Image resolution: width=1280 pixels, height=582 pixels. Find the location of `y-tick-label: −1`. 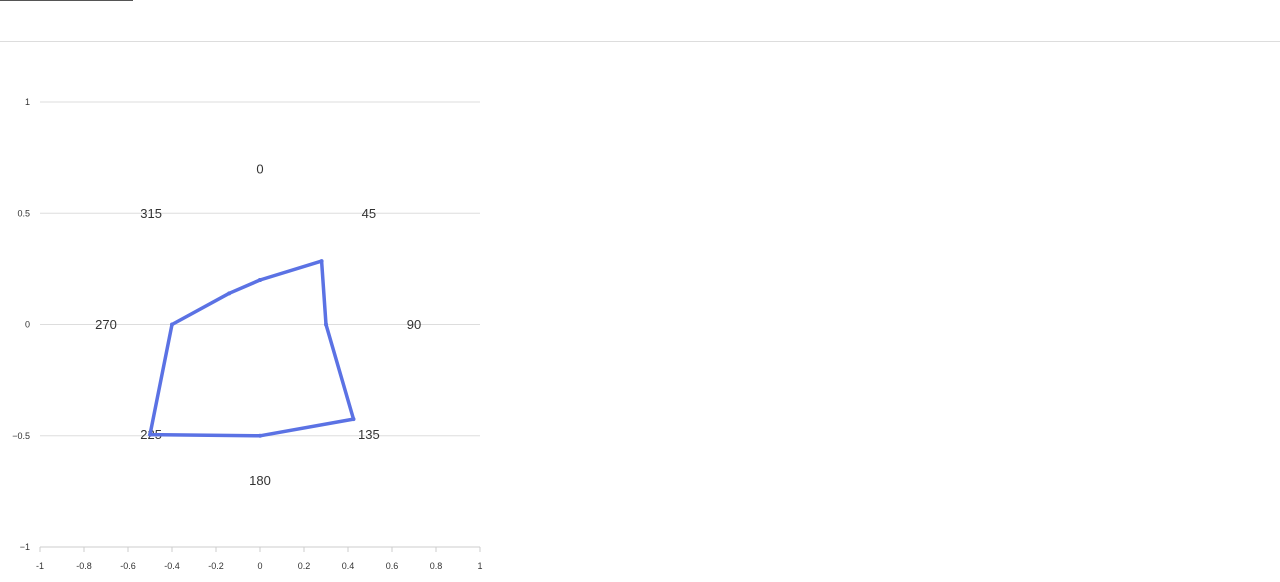

y-tick-label: −1 is located at coordinates (25, 547).